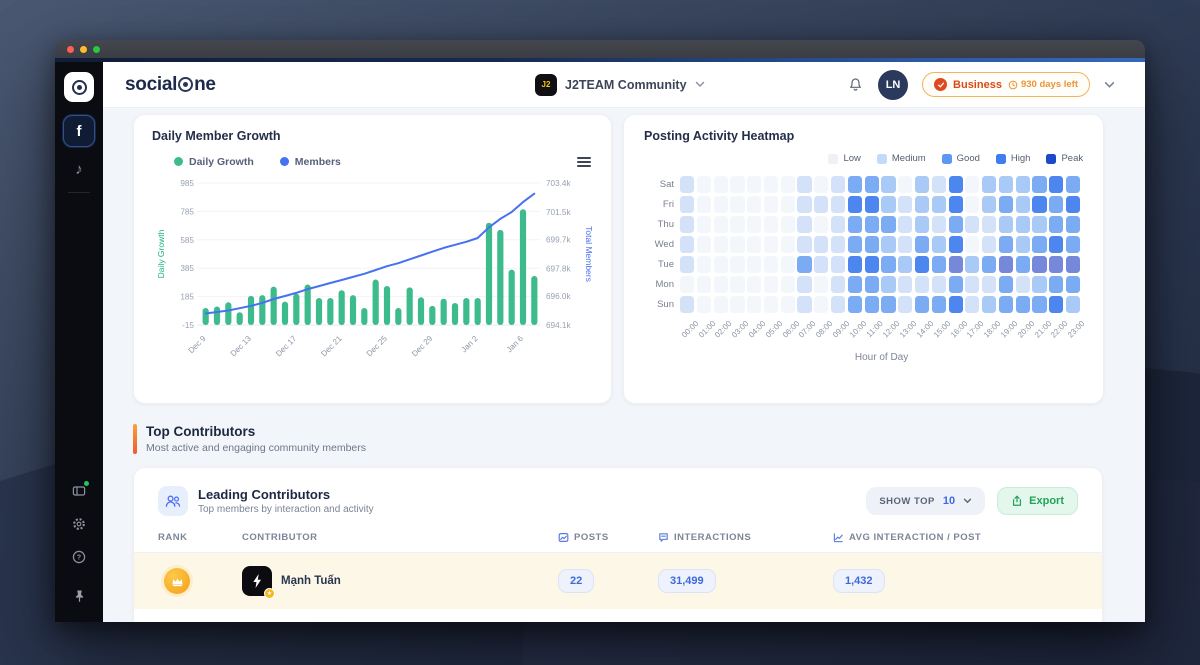  I want to click on sidebar-panel-button, so click(80, 490).